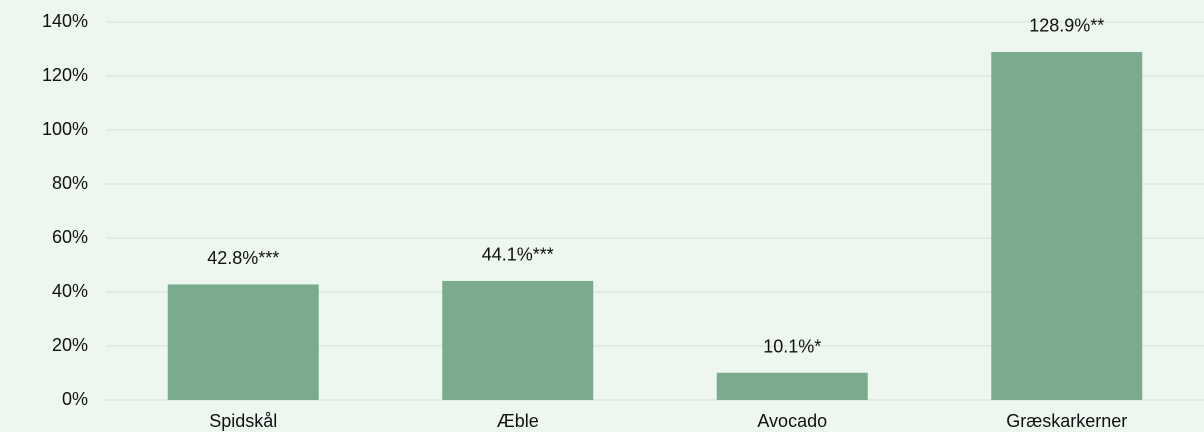 This screenshot has height=432, width=1204. I want to click on y-tick-label: 20%, so click(70, 345).